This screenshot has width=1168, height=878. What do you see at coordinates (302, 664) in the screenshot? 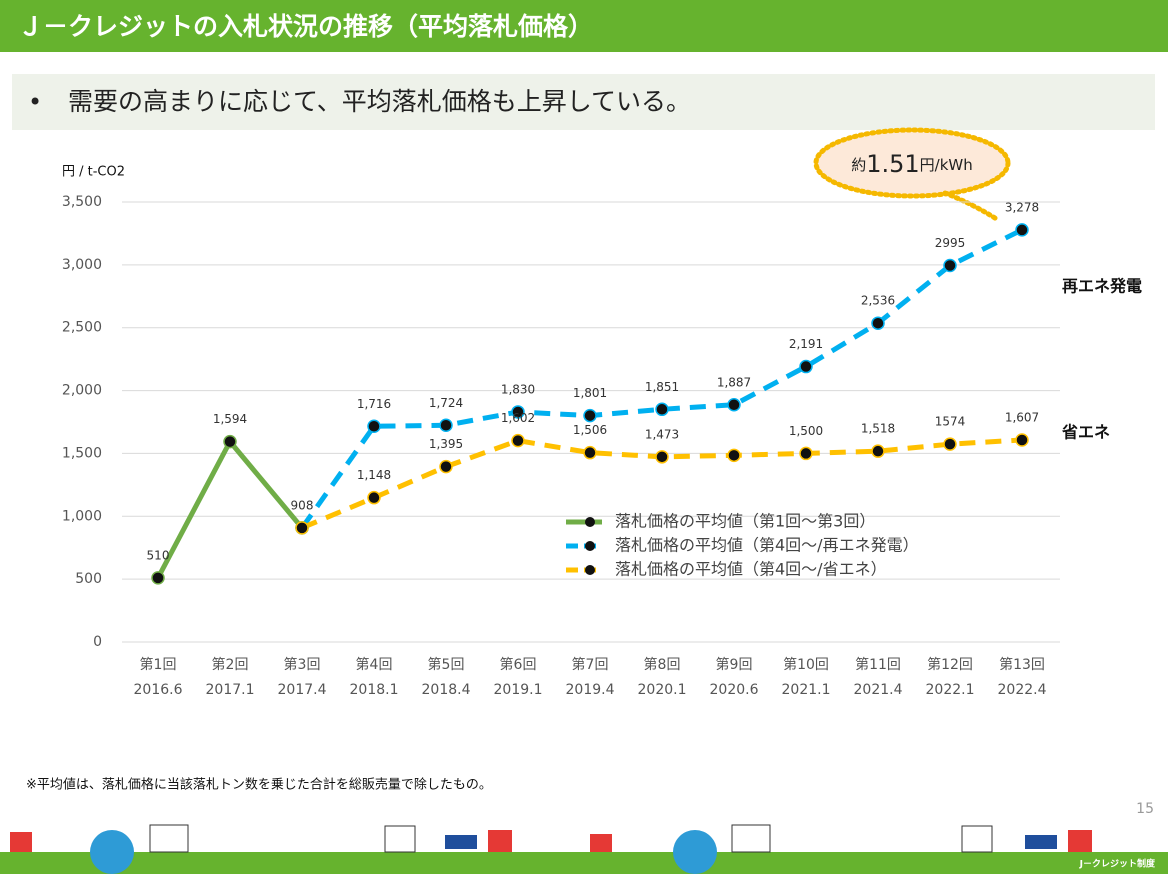
I see `x-tick-label: 第3回` at bounding box center [302, 664].